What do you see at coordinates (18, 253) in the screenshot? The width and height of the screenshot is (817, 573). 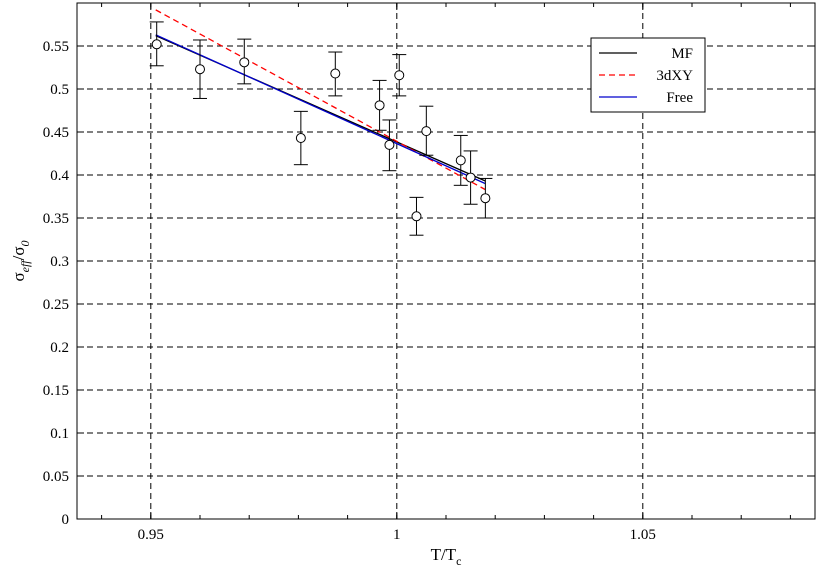 I see `y-axis-title-slash: /σ` at bounding box center [18, 253].